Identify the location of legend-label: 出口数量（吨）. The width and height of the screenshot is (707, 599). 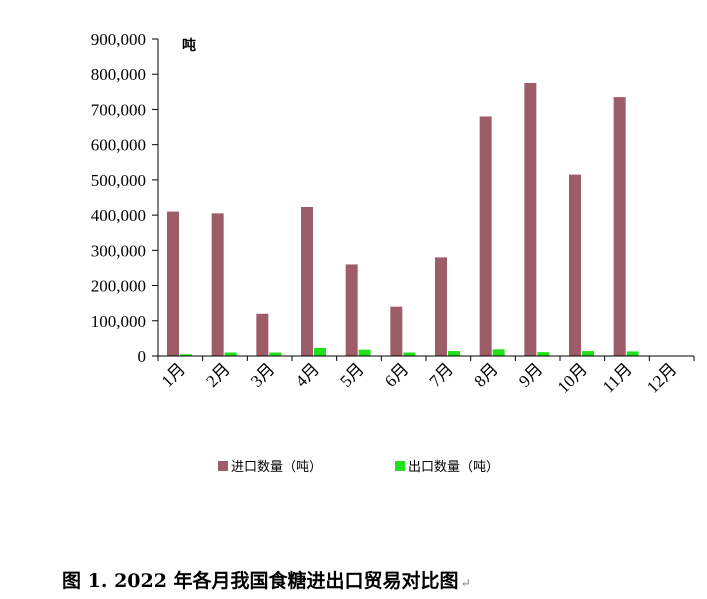
(453, 467).